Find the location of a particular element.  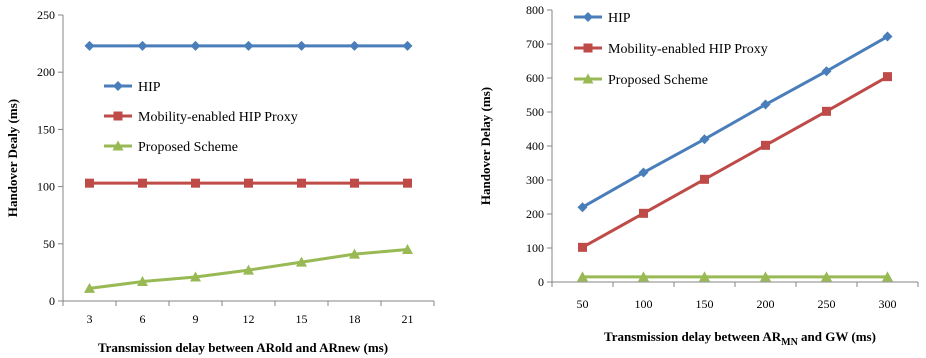

x-tick-label: 200 is located at coordinates (766, 304).